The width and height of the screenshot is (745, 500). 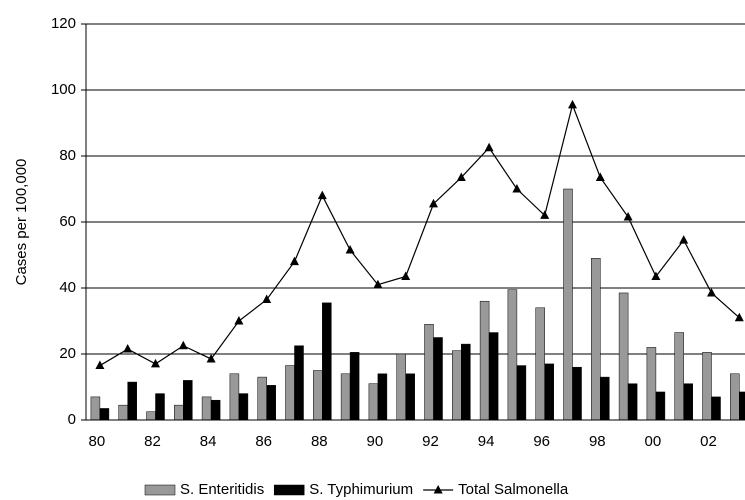 What do you see at coordinates (152, 441) in the screenshot?
I see `x-tick-label: 82` at bounding box center [152, 441].